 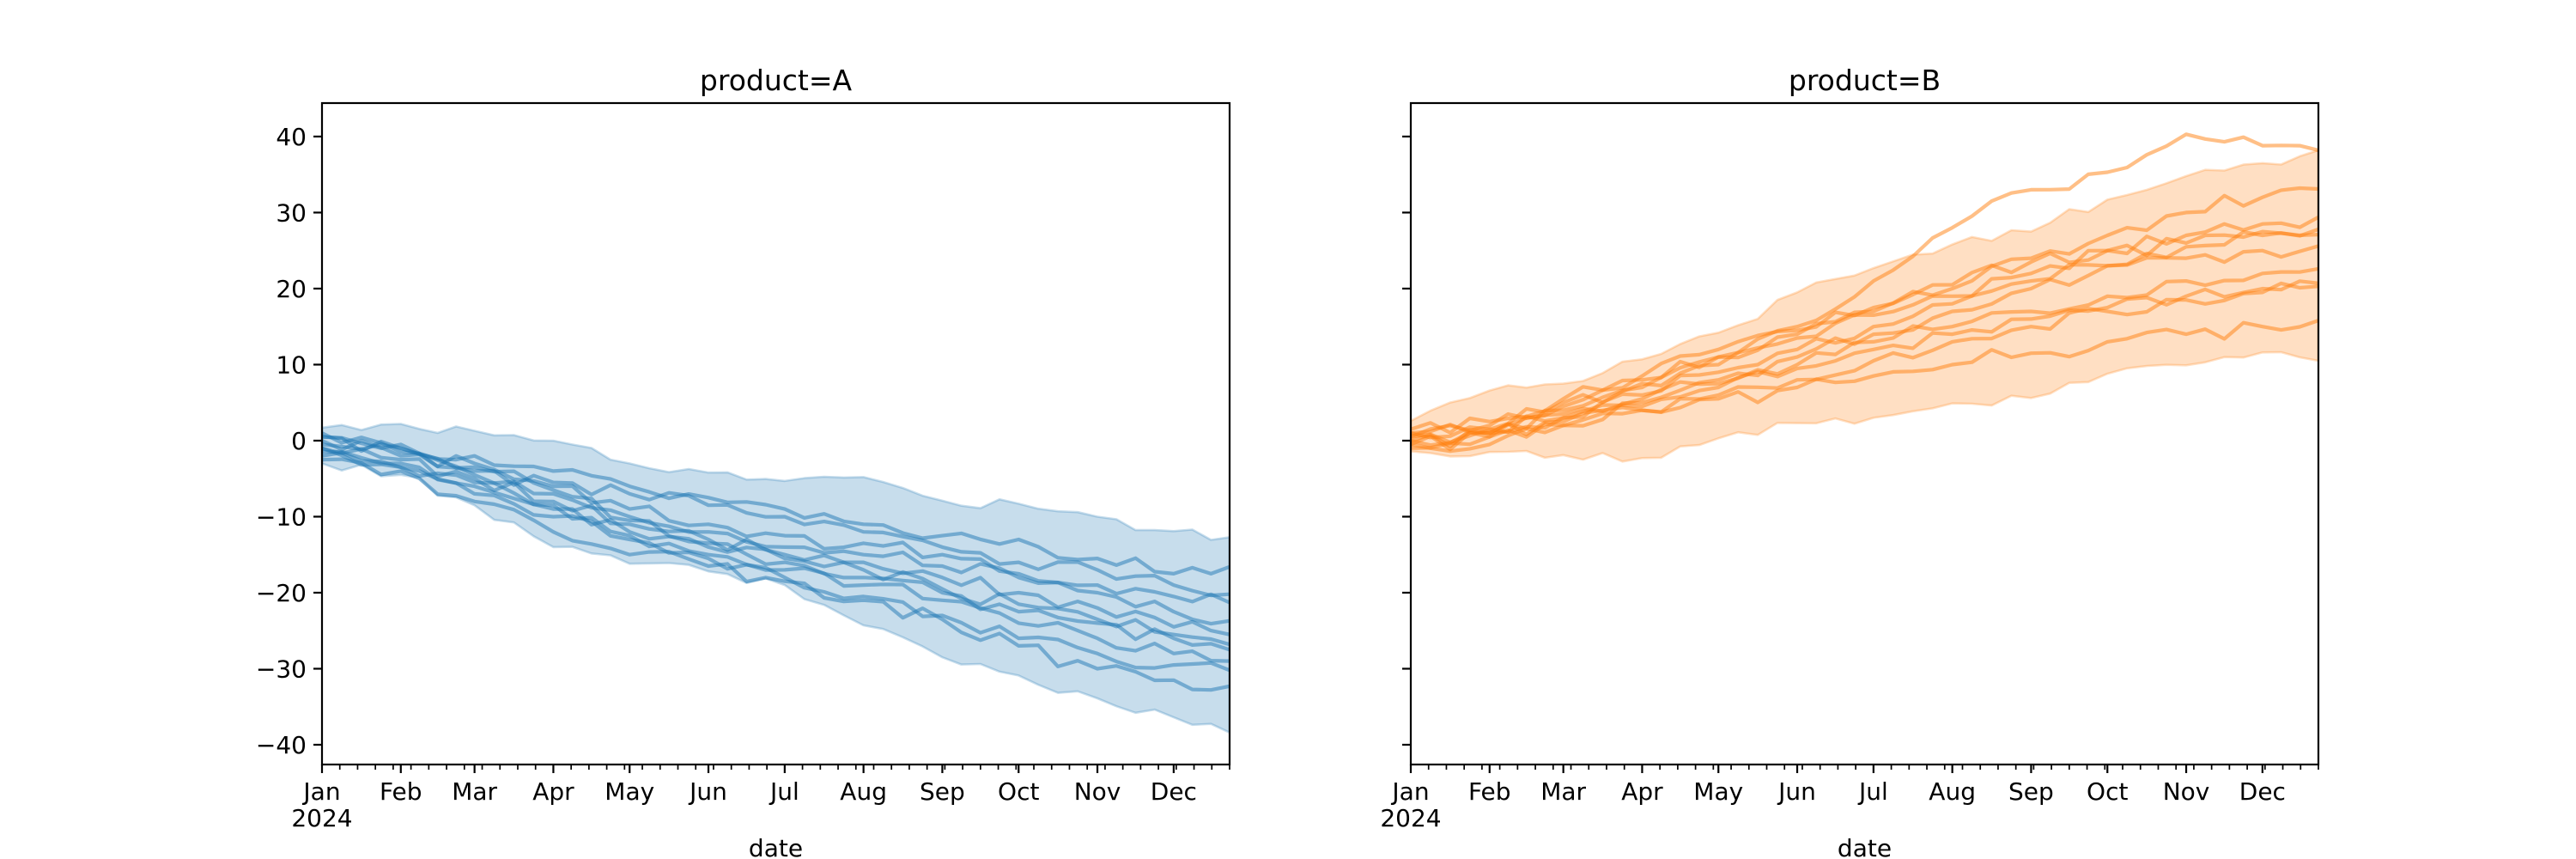 What do you see at coordinates (1850, 799) in the screenshot?
I see `x-axis-B: Jan Feb Mar Apr May Jun Jul Aug Sep Oct Nov Dec 2024` at bounding box center [1850, 799].